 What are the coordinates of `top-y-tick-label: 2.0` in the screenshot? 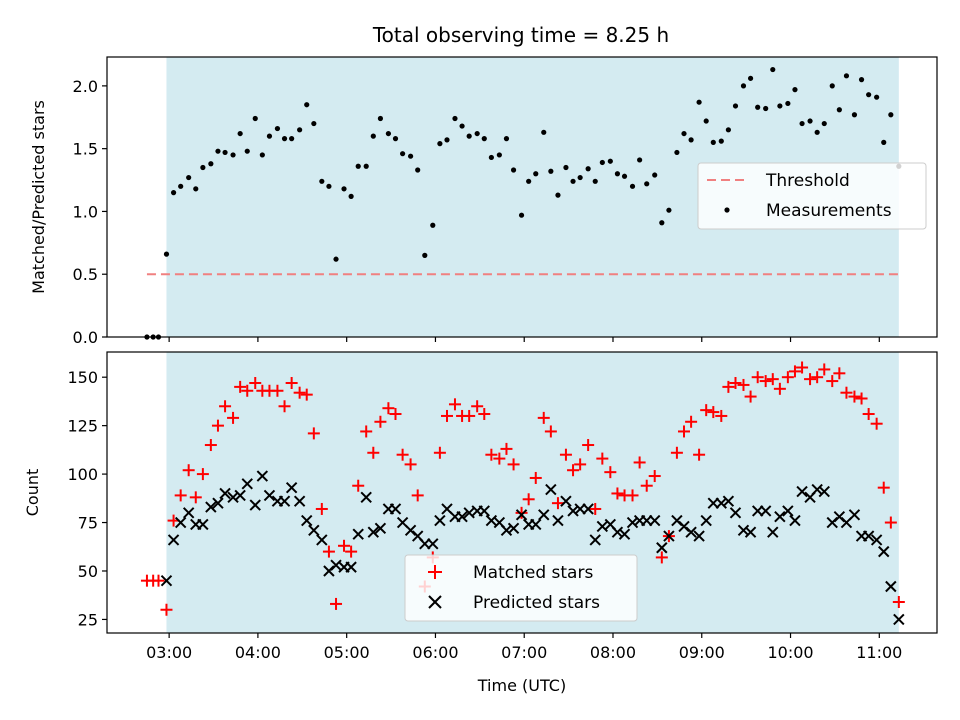 It's located at (85, 86).